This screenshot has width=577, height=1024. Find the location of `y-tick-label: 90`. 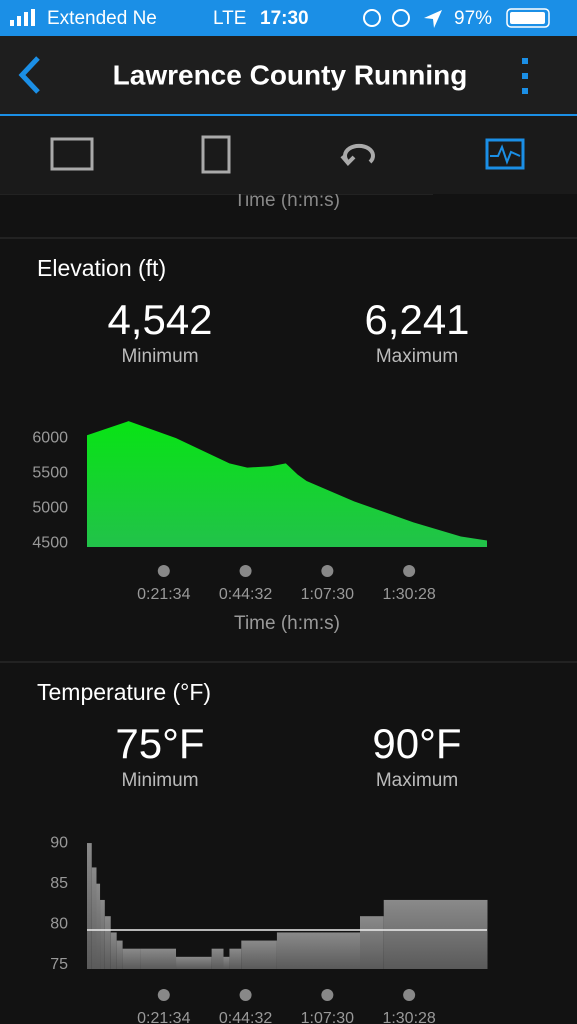

y-tick-label: 90 is located at coordinates (59, 842).